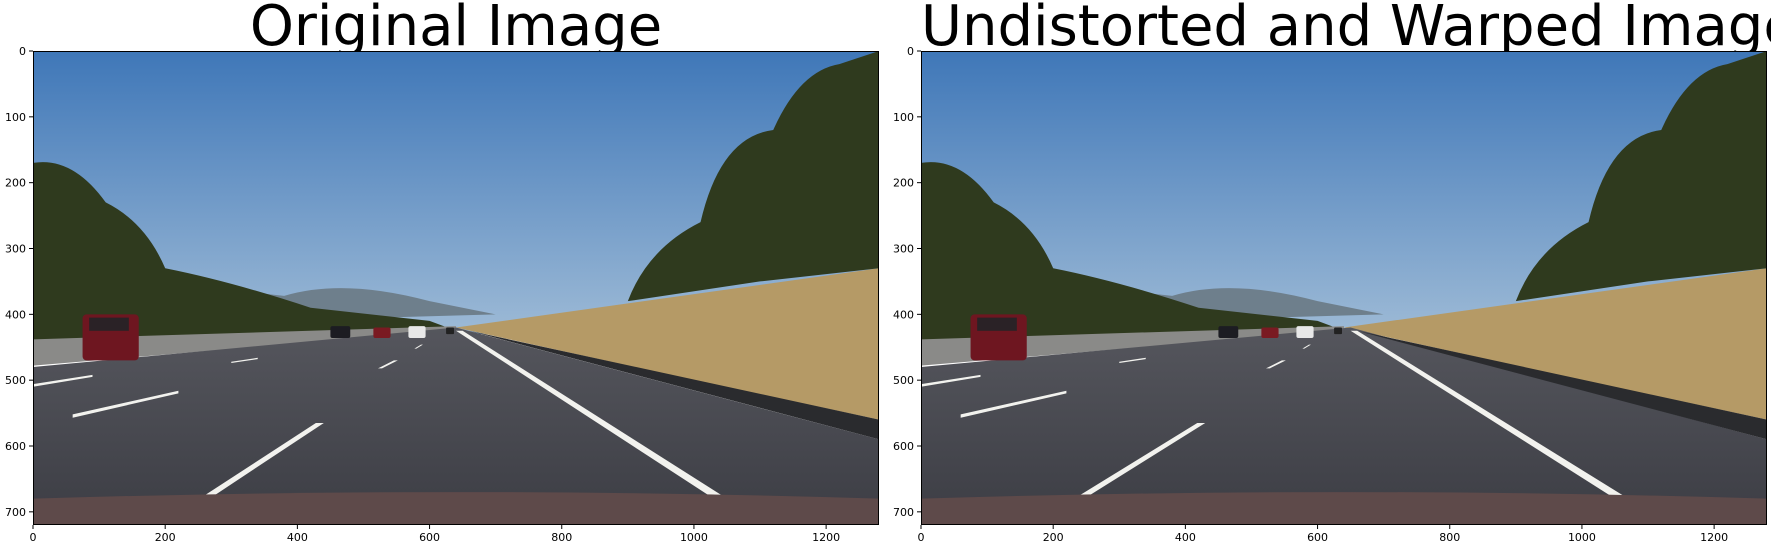 This screenshot has height=549, width=1771. What do you see at coordinates (456, 29) in the screenshot?
I see `left-panel-title: Original Image` at bounding box center [456, 29].